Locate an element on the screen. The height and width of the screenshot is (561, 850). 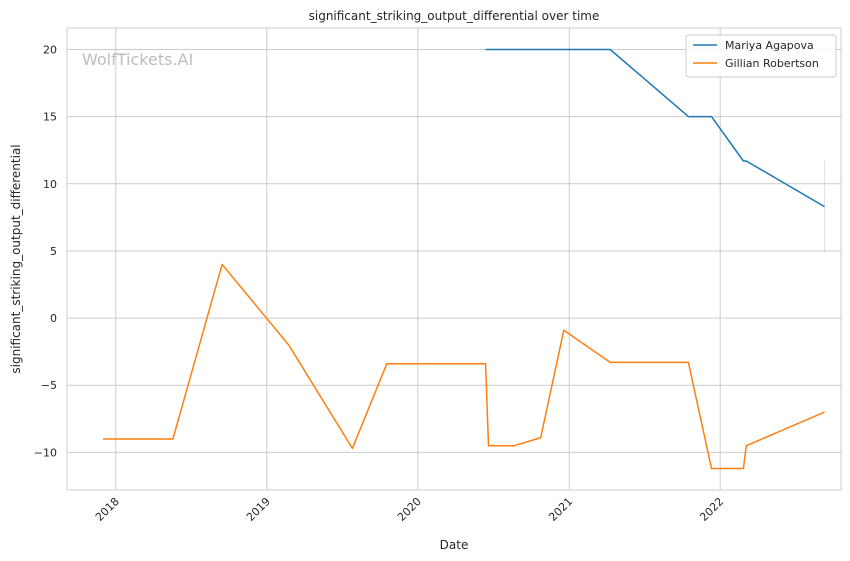
y-axis-label: significant_striking_output_differential is located at coordinates (16, 258).